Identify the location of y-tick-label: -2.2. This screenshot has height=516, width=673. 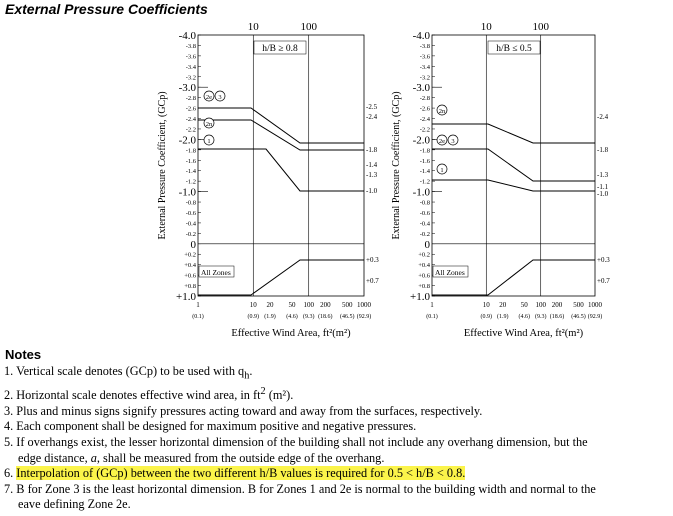
(191, 129).